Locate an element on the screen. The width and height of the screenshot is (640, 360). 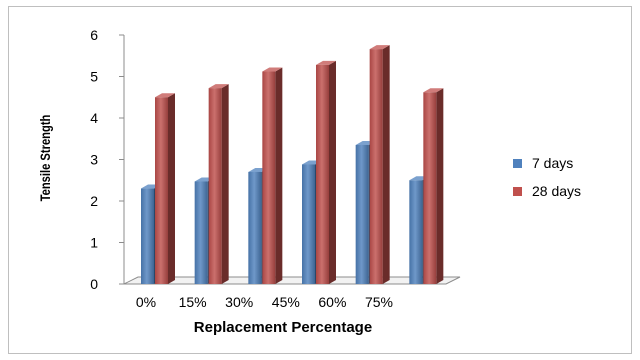
legend: 7 days 28 days is located at coordinates (547, 177).